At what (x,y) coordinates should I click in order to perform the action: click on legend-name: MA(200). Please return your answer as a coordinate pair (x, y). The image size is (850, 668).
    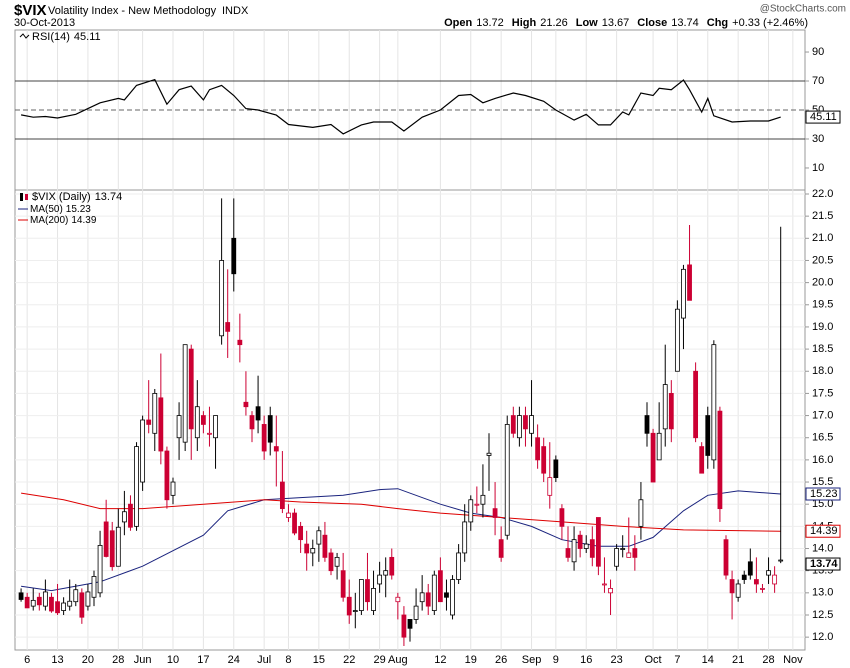
    Looking at the image, I should click on (49, 220).